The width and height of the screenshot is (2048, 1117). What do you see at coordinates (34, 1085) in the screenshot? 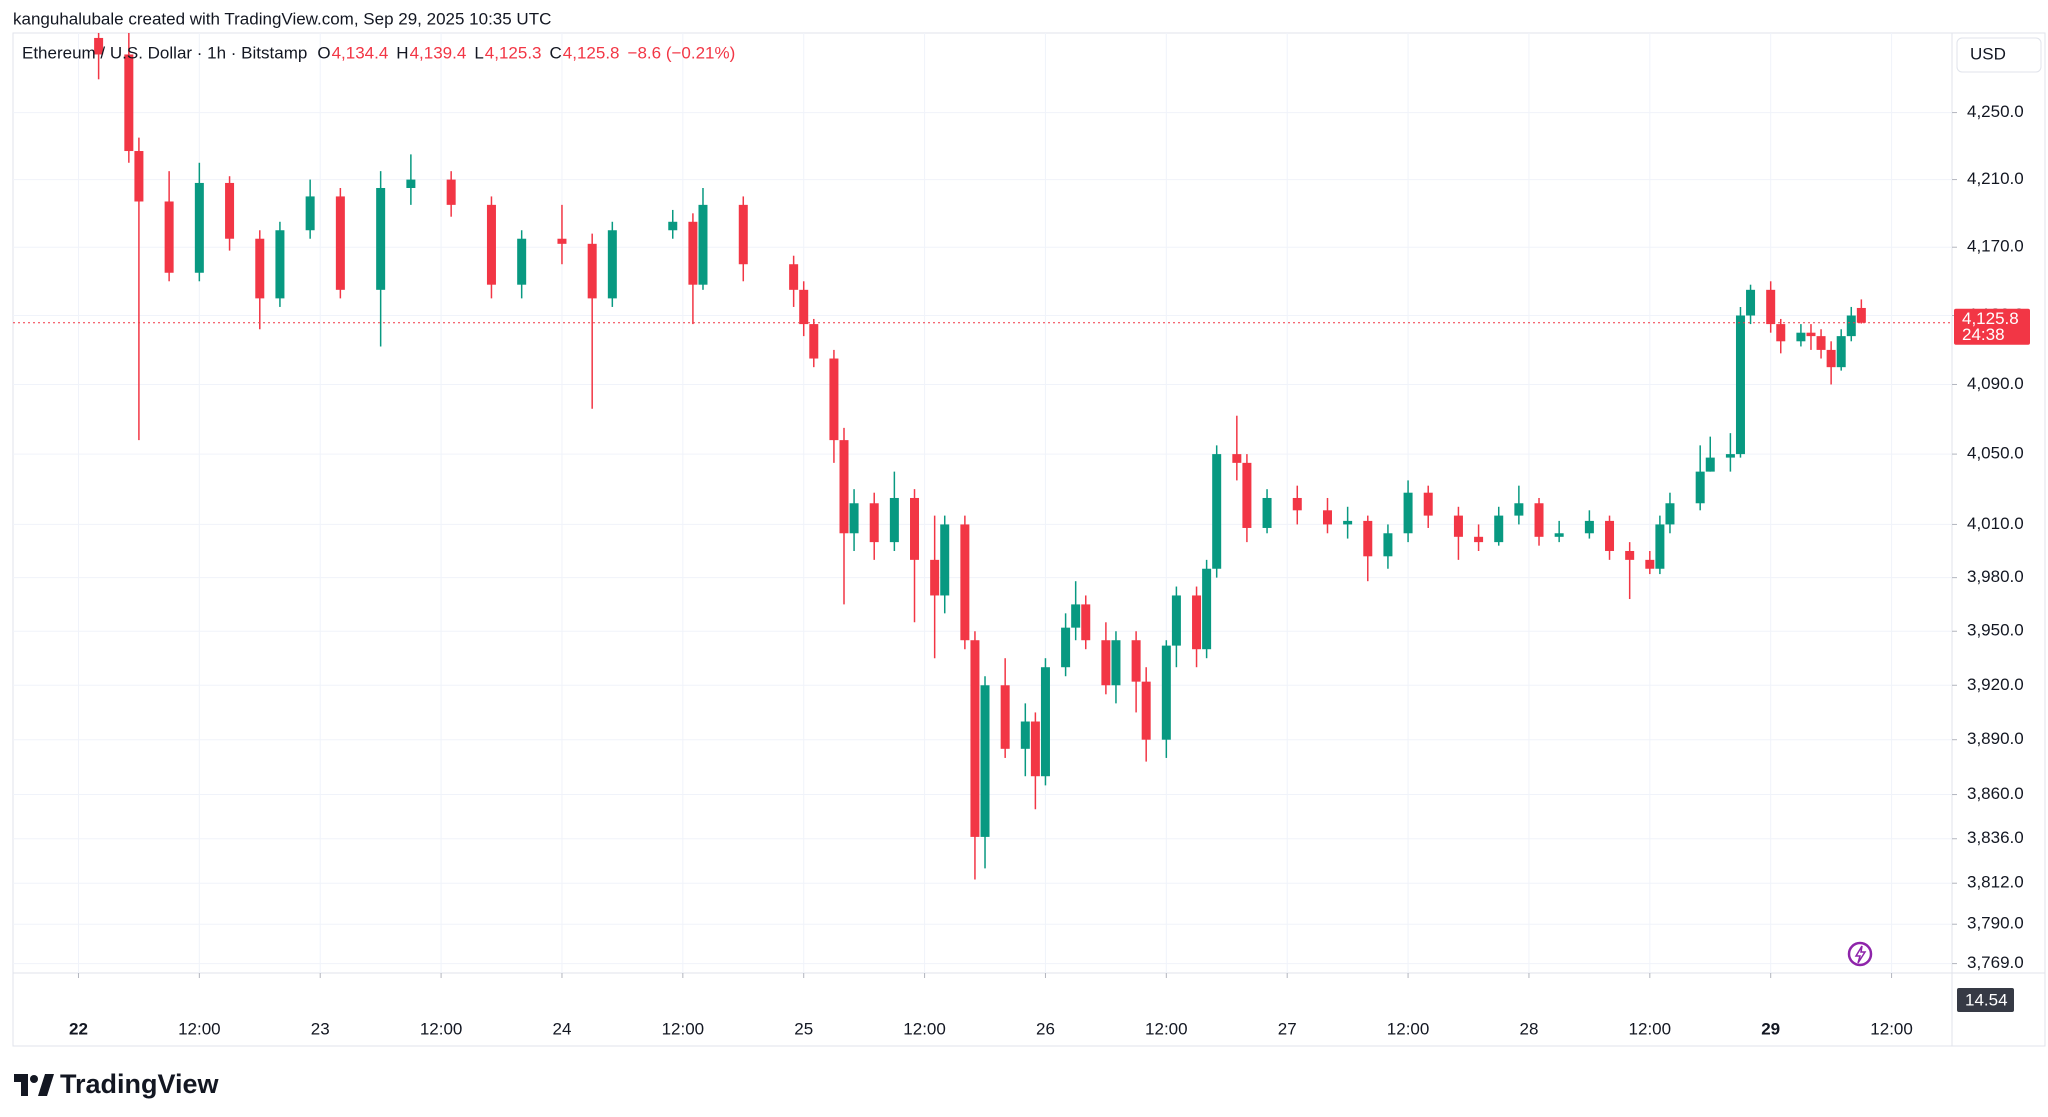
I see `logo-icon` at bounding box center [34, 1085].